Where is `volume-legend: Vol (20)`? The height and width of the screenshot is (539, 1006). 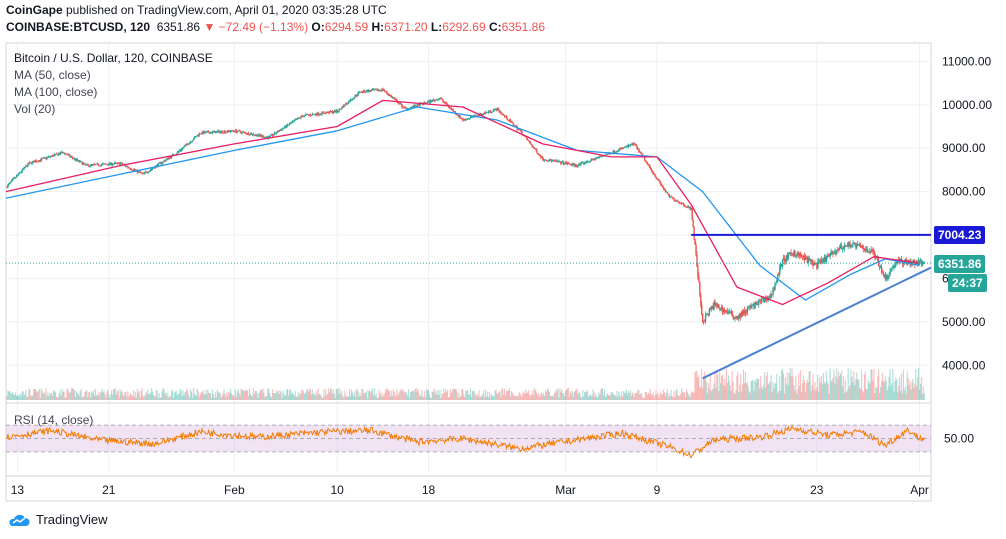 volume-legend: Vol (20) is located at coordinates (35, 109).